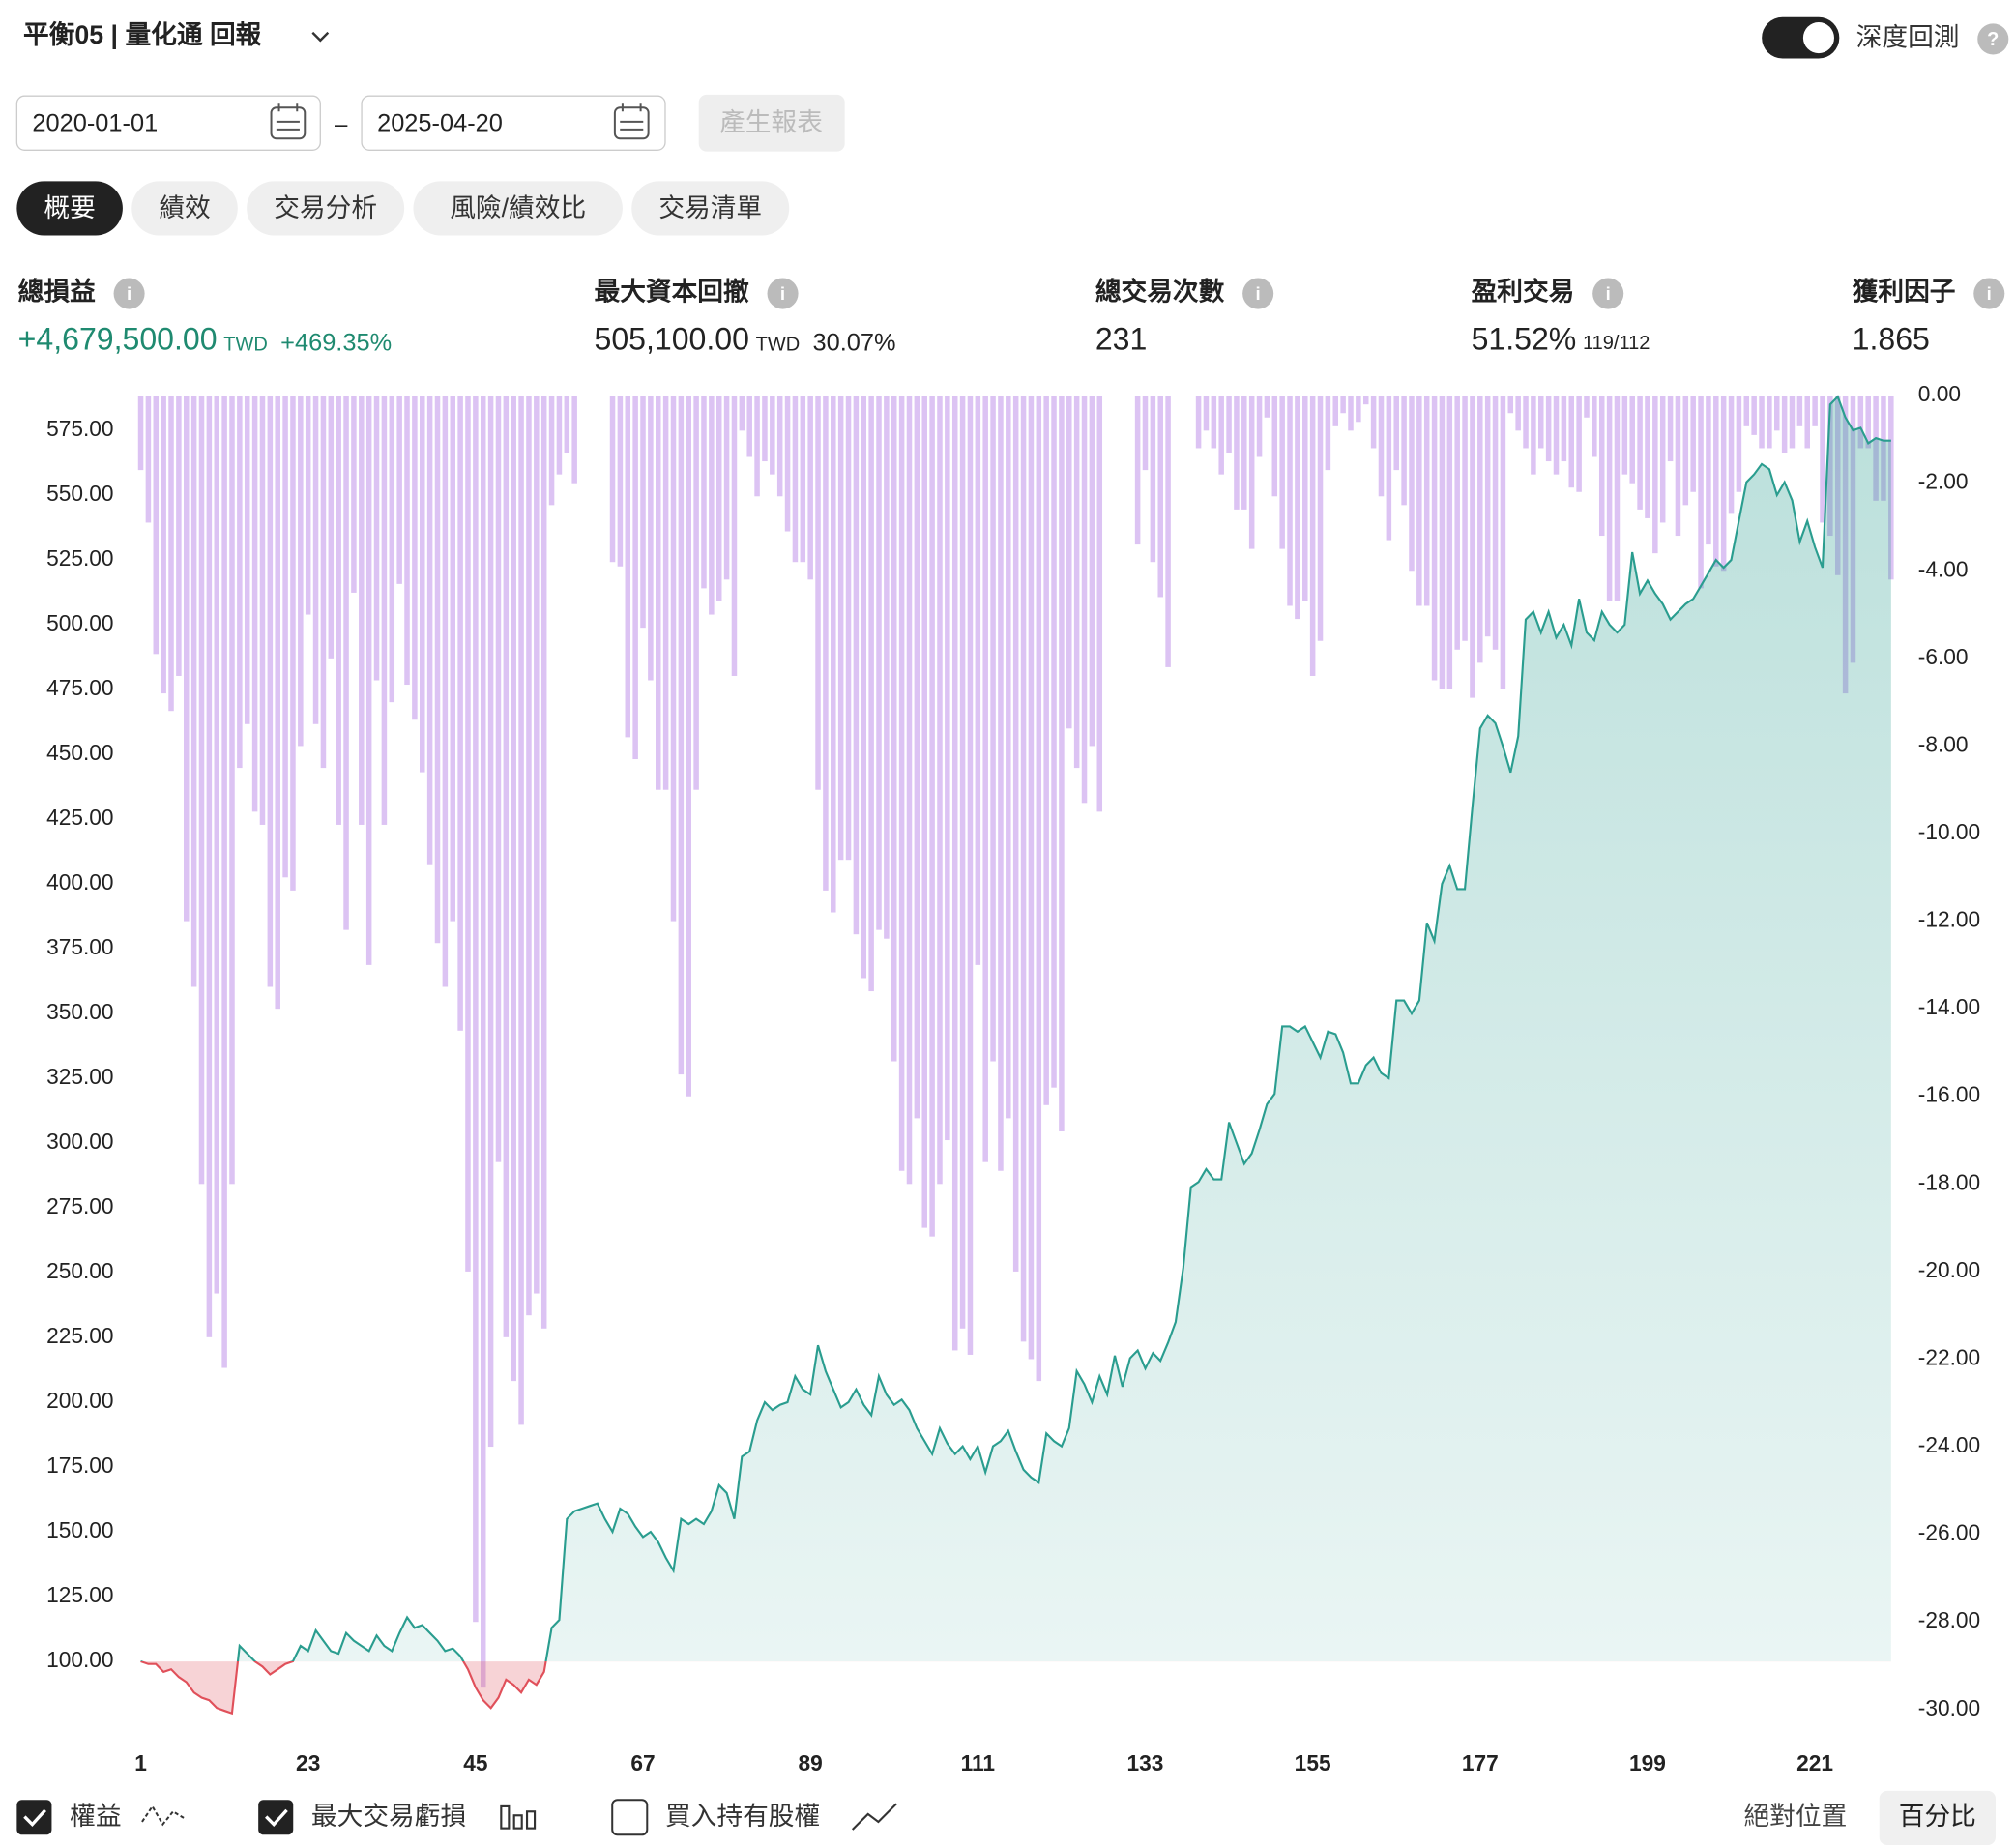 This screenshot has height=1848, width=2015. Describe the element at coordinates (1949, 1006) in the screenshot. I see `y2-tick-label: -14.00` at that location.